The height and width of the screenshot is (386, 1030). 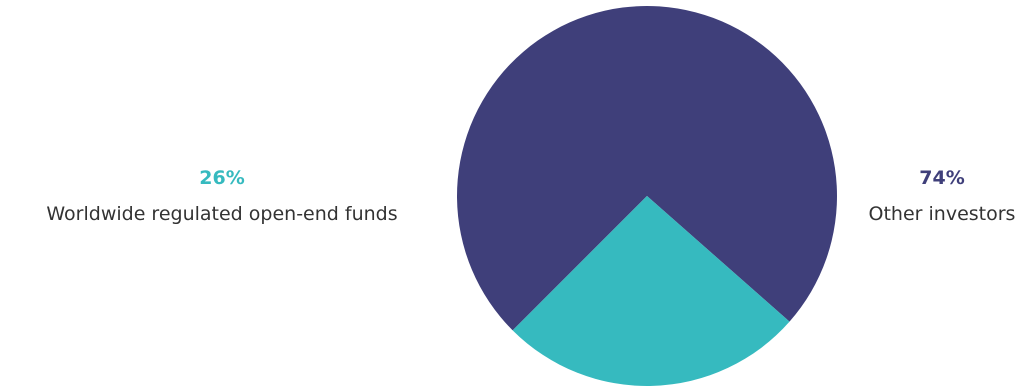 What do you see at coordinates (942, 196) in the screenshot?
I see `slice-label-group-0: 74% Other investors` at bounding box center [942, 196].